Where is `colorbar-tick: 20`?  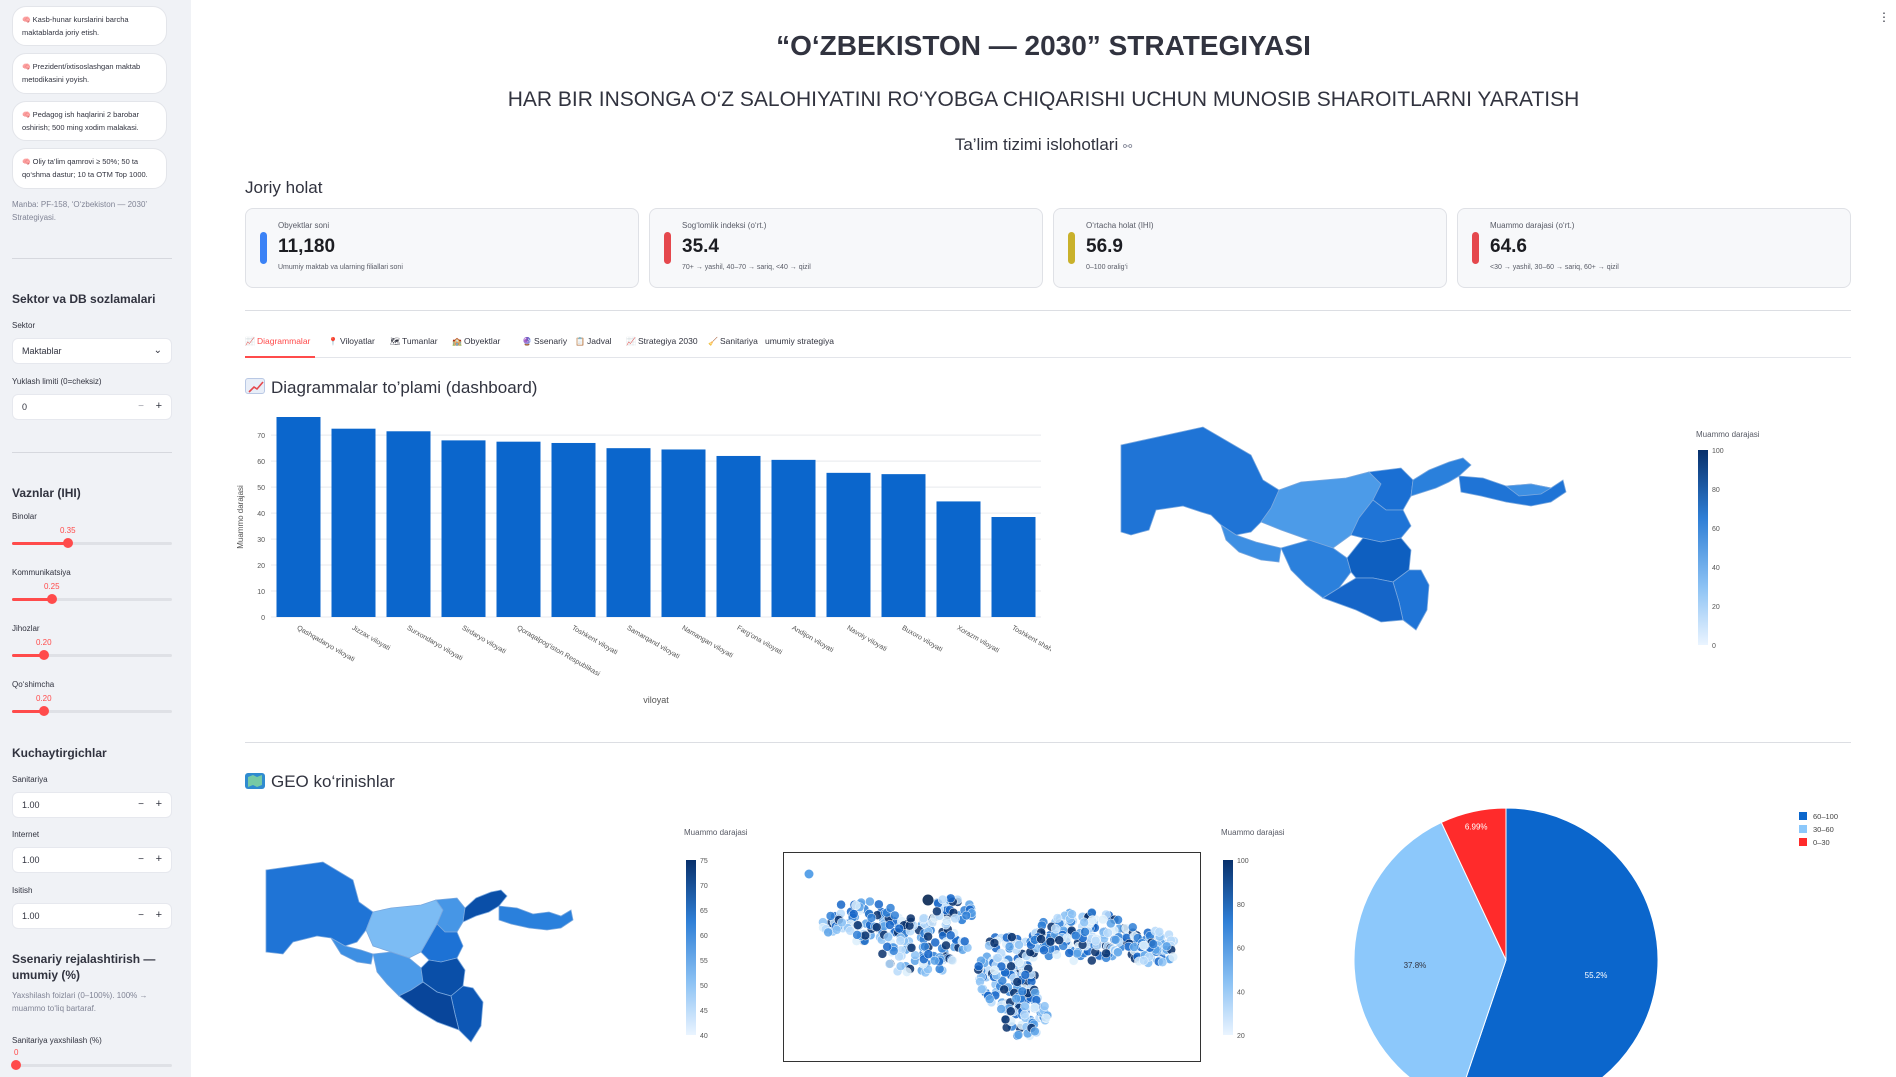 colorbar-tick: 20 is located at coordinates (1716, 607).